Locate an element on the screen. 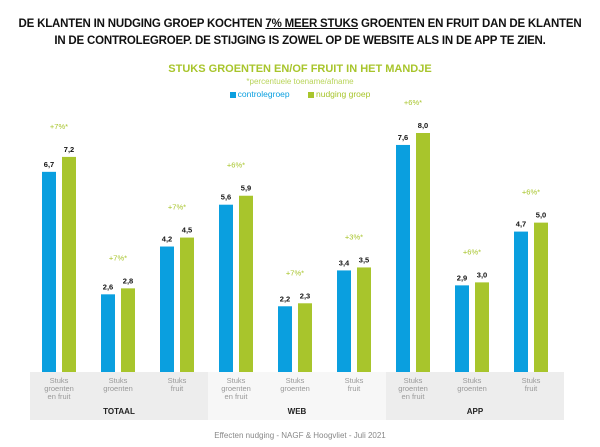 The width and height of the screenshot is (600, 447). legend-item-nudging: nudging groep is located at coordinates (339, 94).